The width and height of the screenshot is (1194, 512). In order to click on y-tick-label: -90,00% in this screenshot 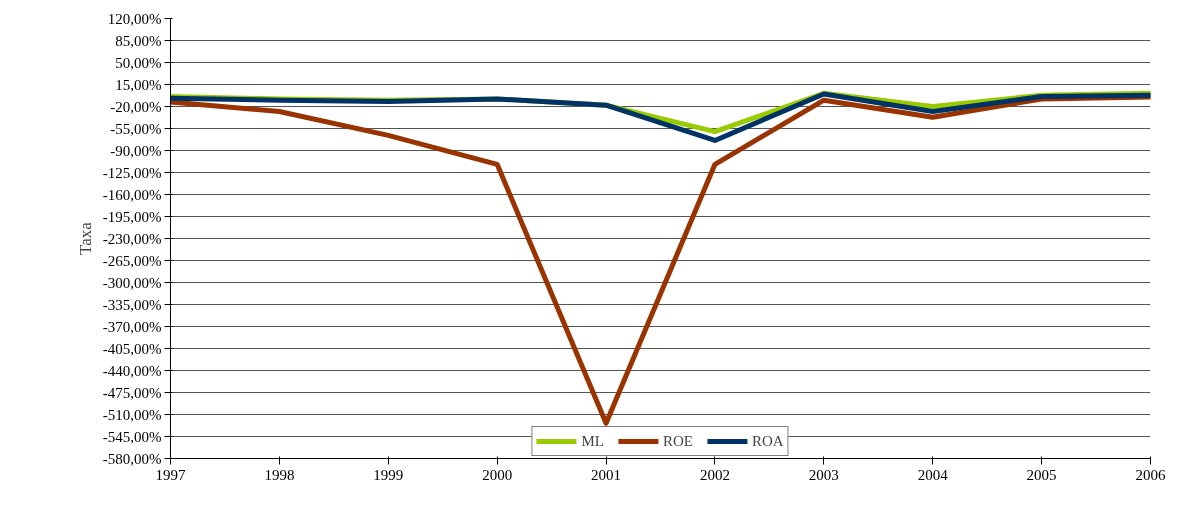, I will do `click(136, 150)`.